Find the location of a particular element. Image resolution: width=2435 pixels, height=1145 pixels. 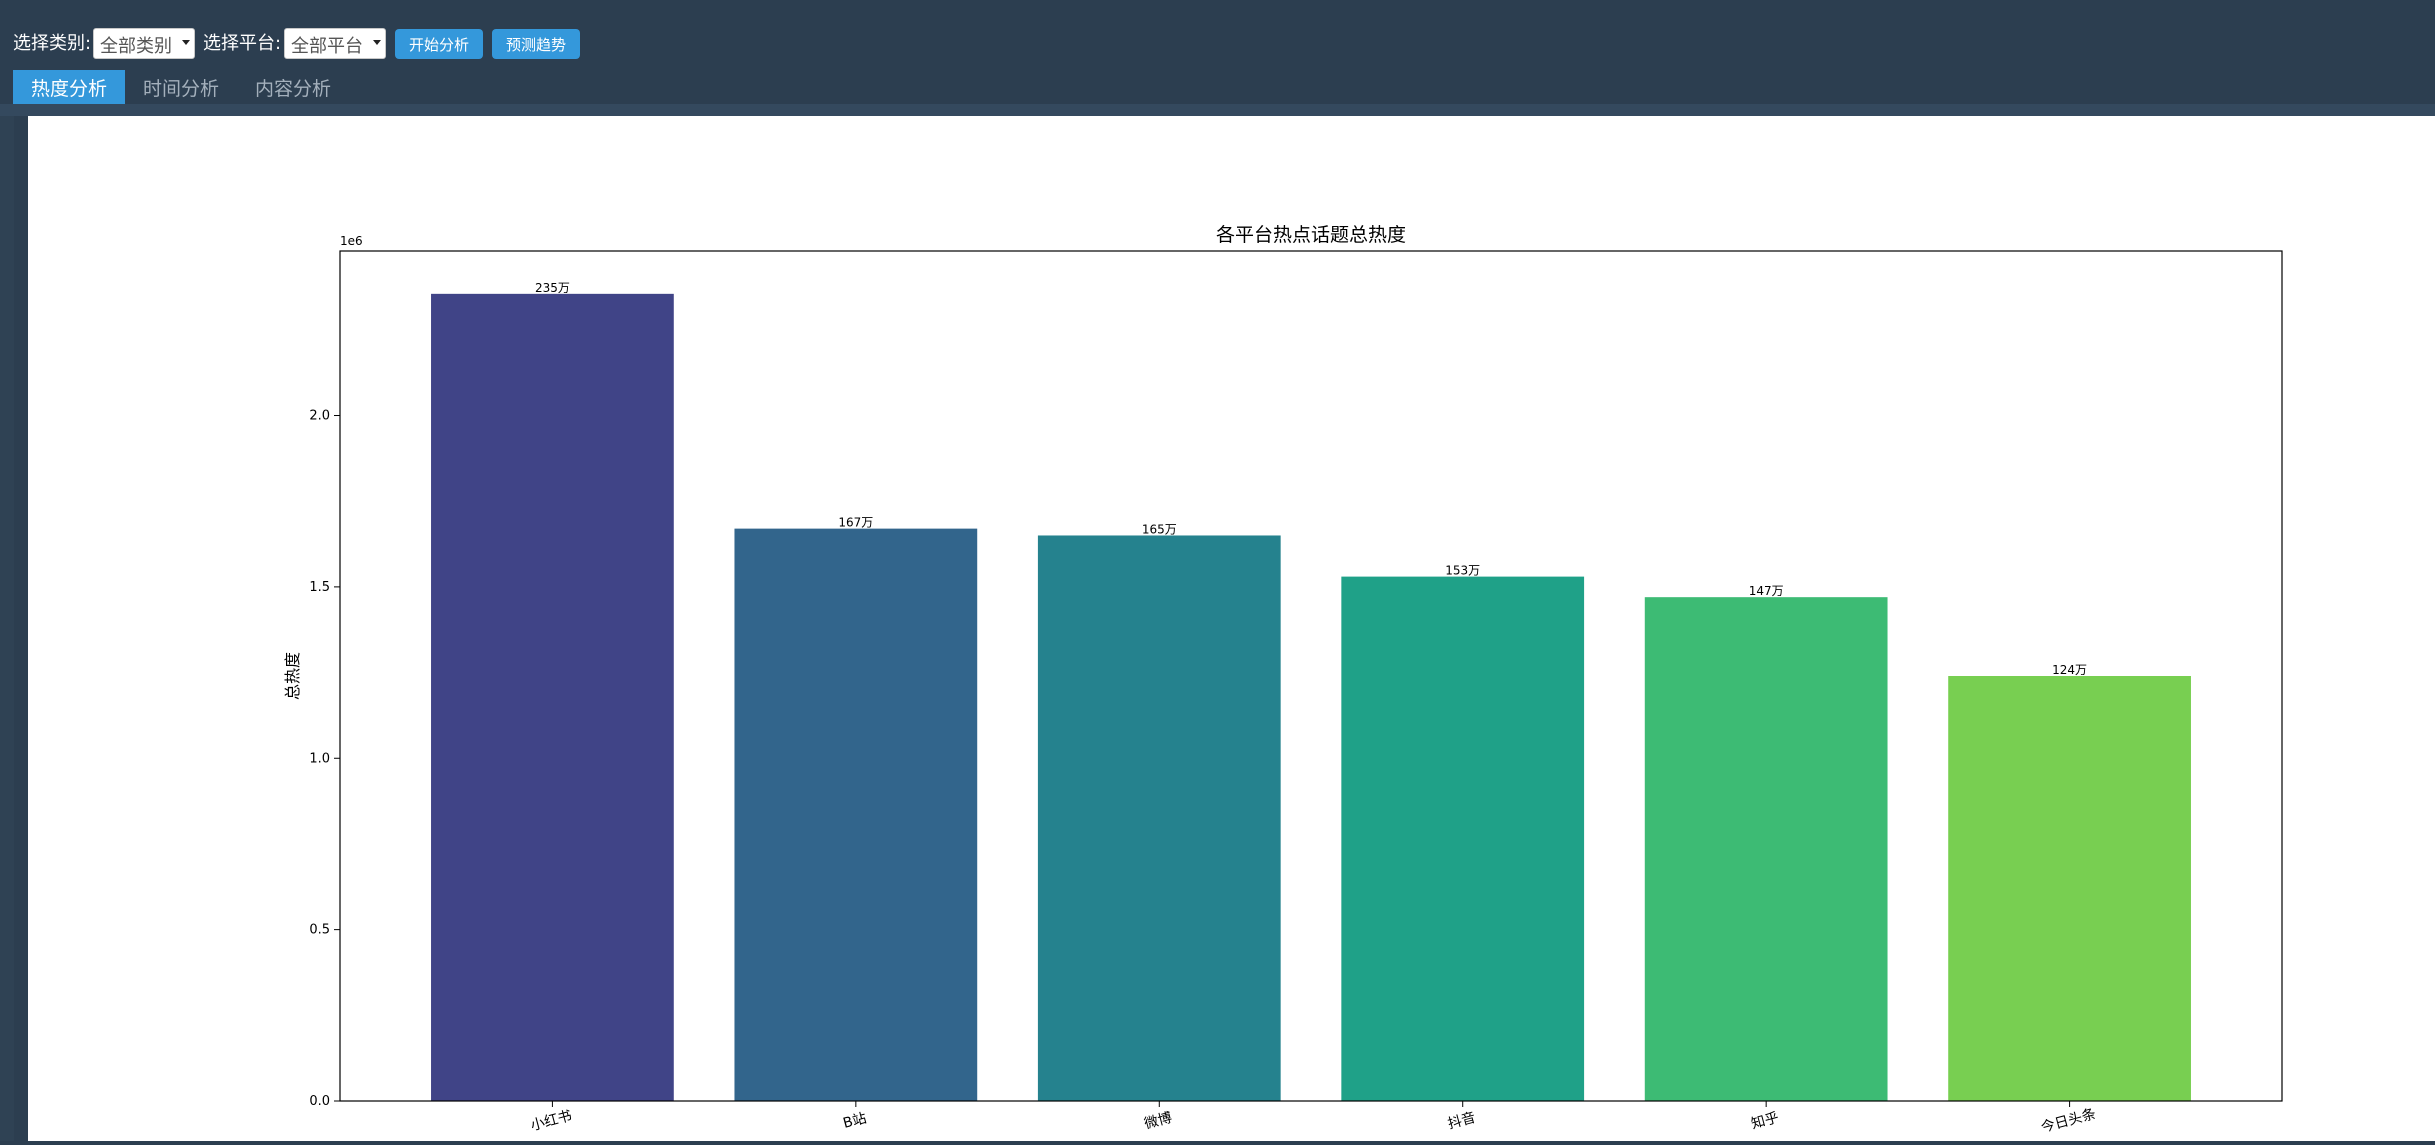

bar-data-label: 235万 is located at coordinates (552, 288).